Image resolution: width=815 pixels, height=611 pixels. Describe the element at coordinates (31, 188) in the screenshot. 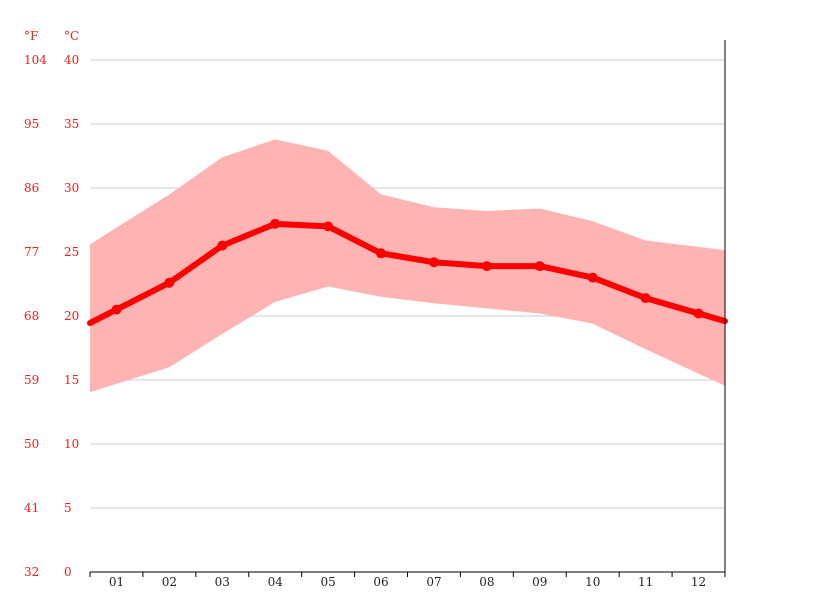

I see `y-tick-fahrenheit-86: 86` at that location.